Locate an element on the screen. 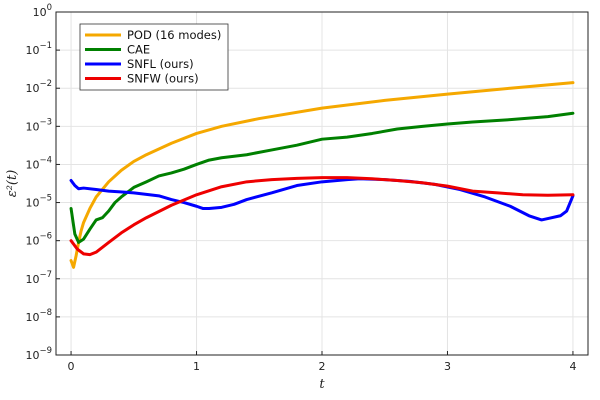 This screenshot has height=400, width=600. y-tick-label: 10⁻⁷ is located at coordinates (38, 278).